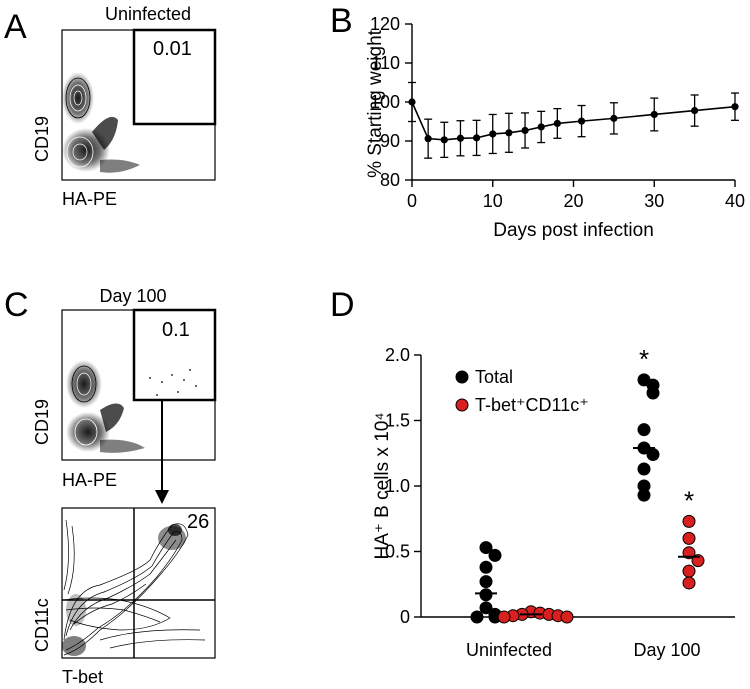 Image resolution: width=750 pixels, height=689 pixels. What do you see at coordinates (198, 522) in the screenshot?
I see `panel-c-quadrant-value: 26` at bounding box center [198, 522].